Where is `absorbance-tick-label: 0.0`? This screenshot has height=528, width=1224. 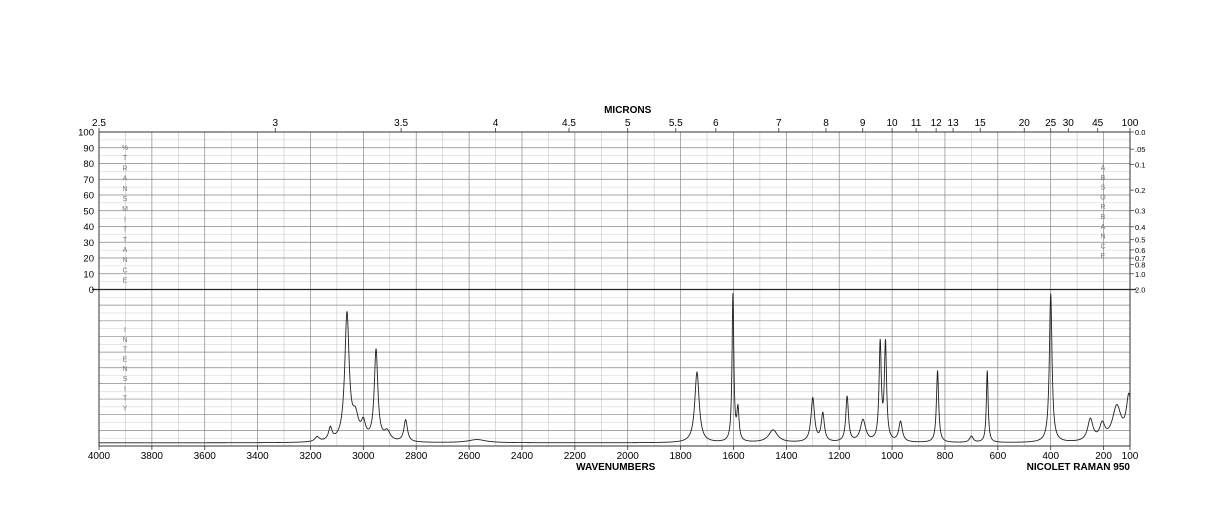 absorbance-tick-label: 0.0 is located at coordinates (1140, 132).